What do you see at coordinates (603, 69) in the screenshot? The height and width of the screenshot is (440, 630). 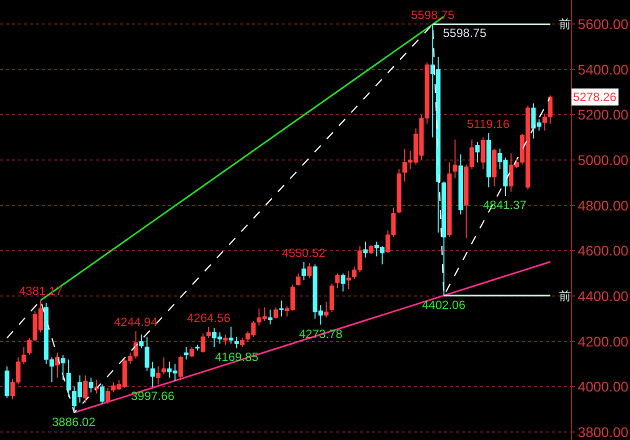 I see `y-tick-label: 5400.00` at bounding box center [603, 69].